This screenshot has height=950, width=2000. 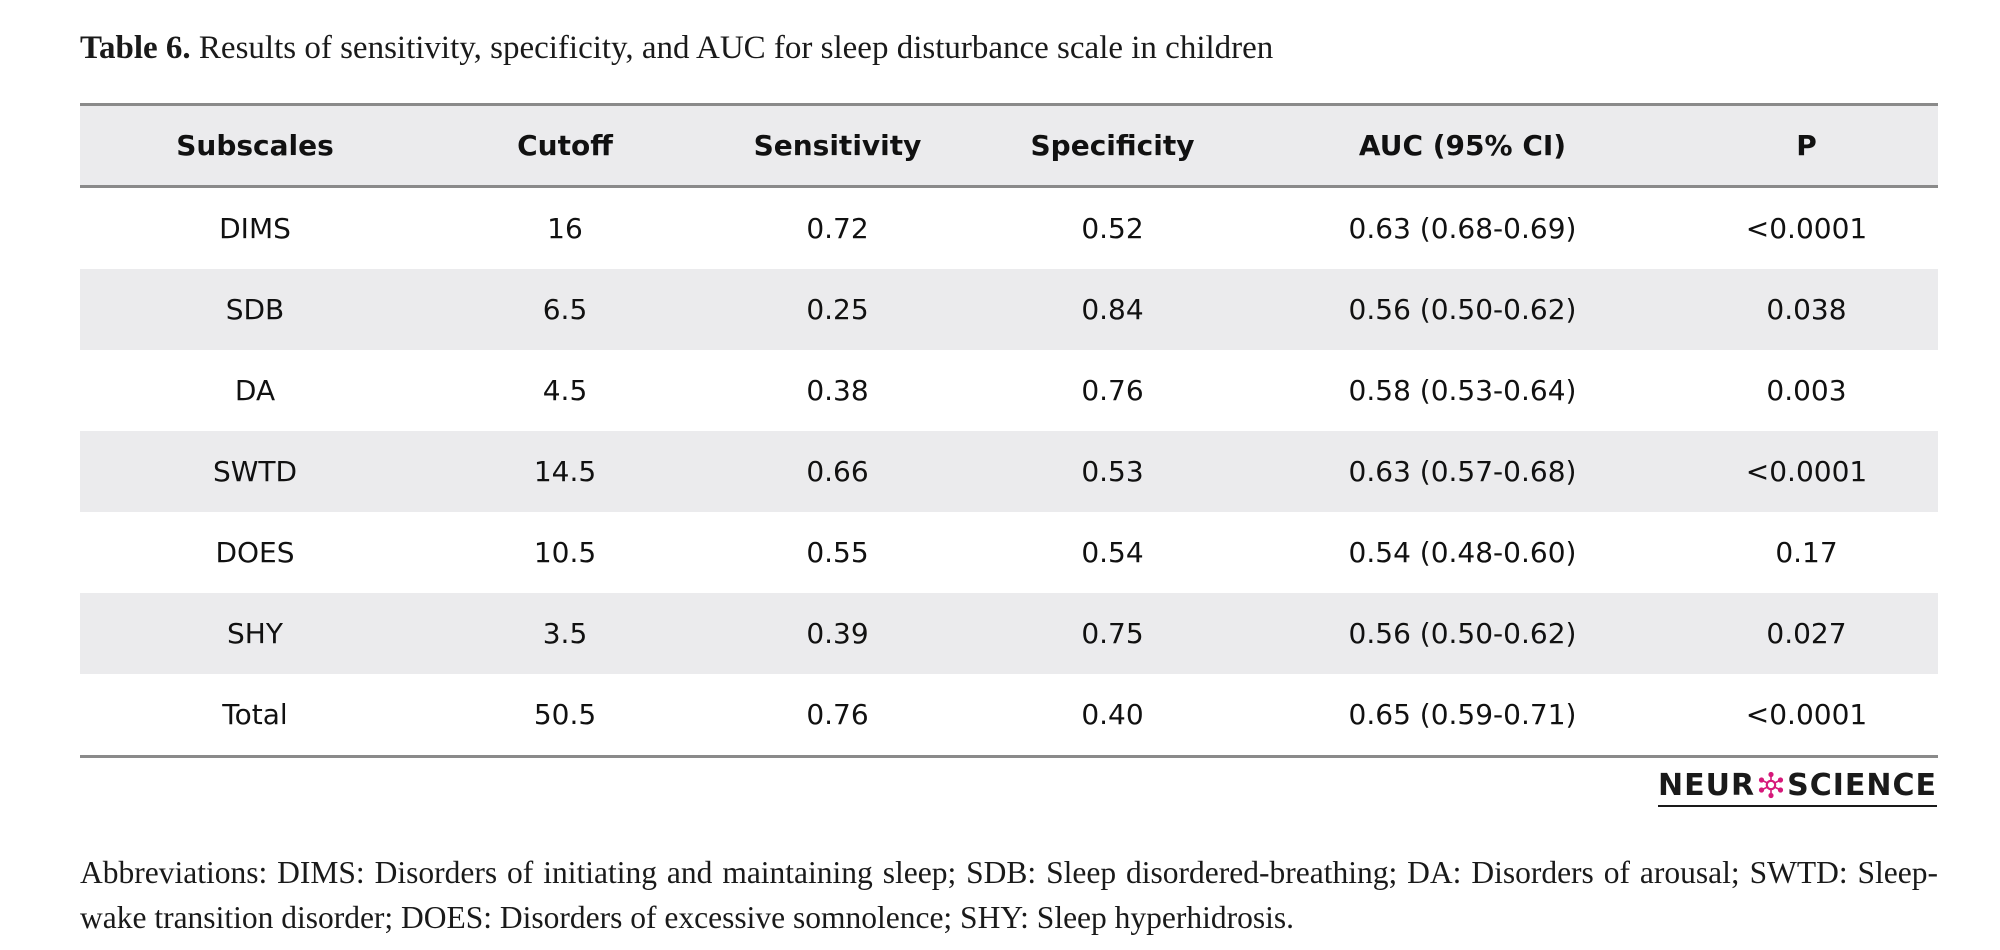 I want to click on cell-specificity: 0.84, so click(x=1112, y=309).